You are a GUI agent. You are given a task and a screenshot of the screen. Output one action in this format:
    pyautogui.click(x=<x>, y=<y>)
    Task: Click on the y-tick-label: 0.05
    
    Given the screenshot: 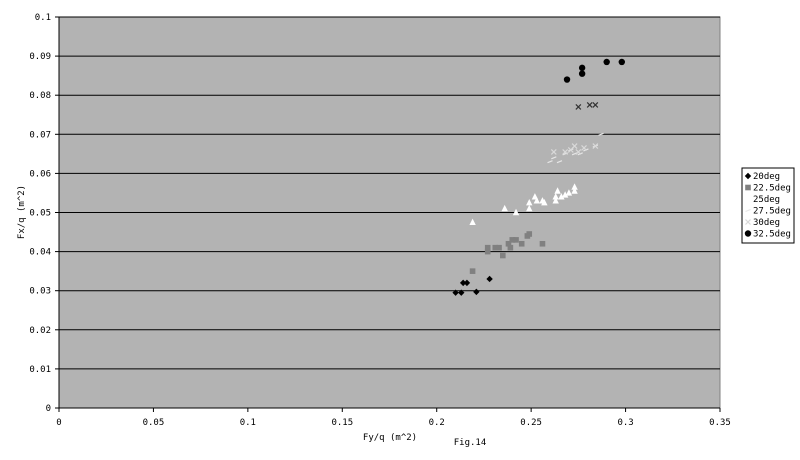 What is the action you would take?
    pyautogui.click(x=40, y=214)
    